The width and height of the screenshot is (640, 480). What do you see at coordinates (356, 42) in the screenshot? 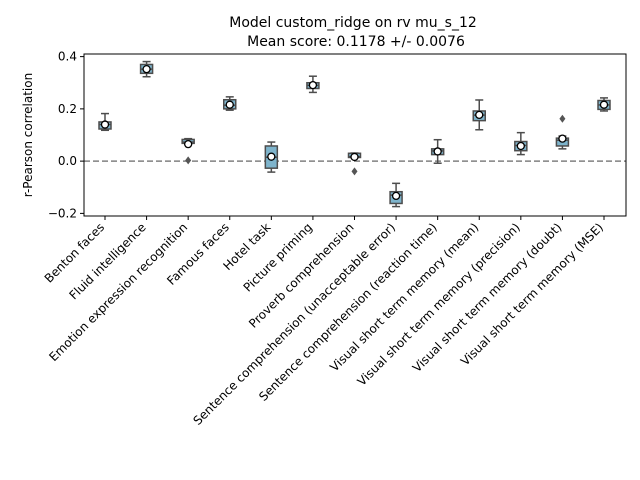
I see `chart-subtitle: Mean score: 0.1178 +/- 0.0076` at bounding box center [356, 42].